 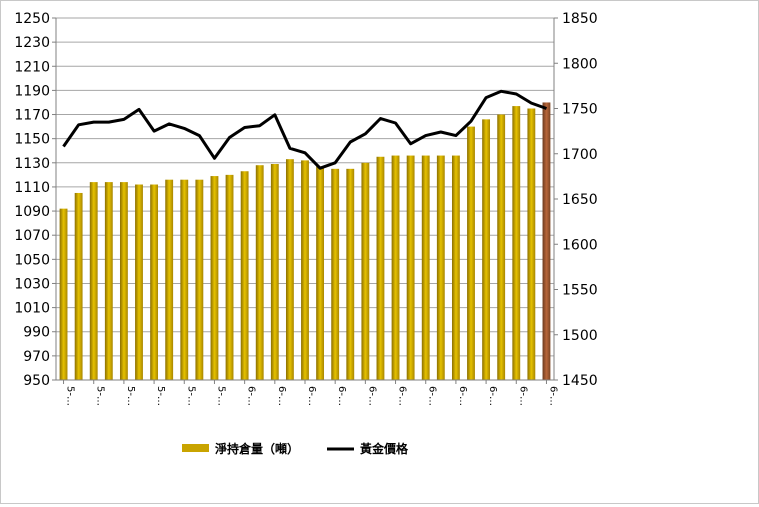 I want to click on left-tick-label: 1210, so click(x=32, y=67).